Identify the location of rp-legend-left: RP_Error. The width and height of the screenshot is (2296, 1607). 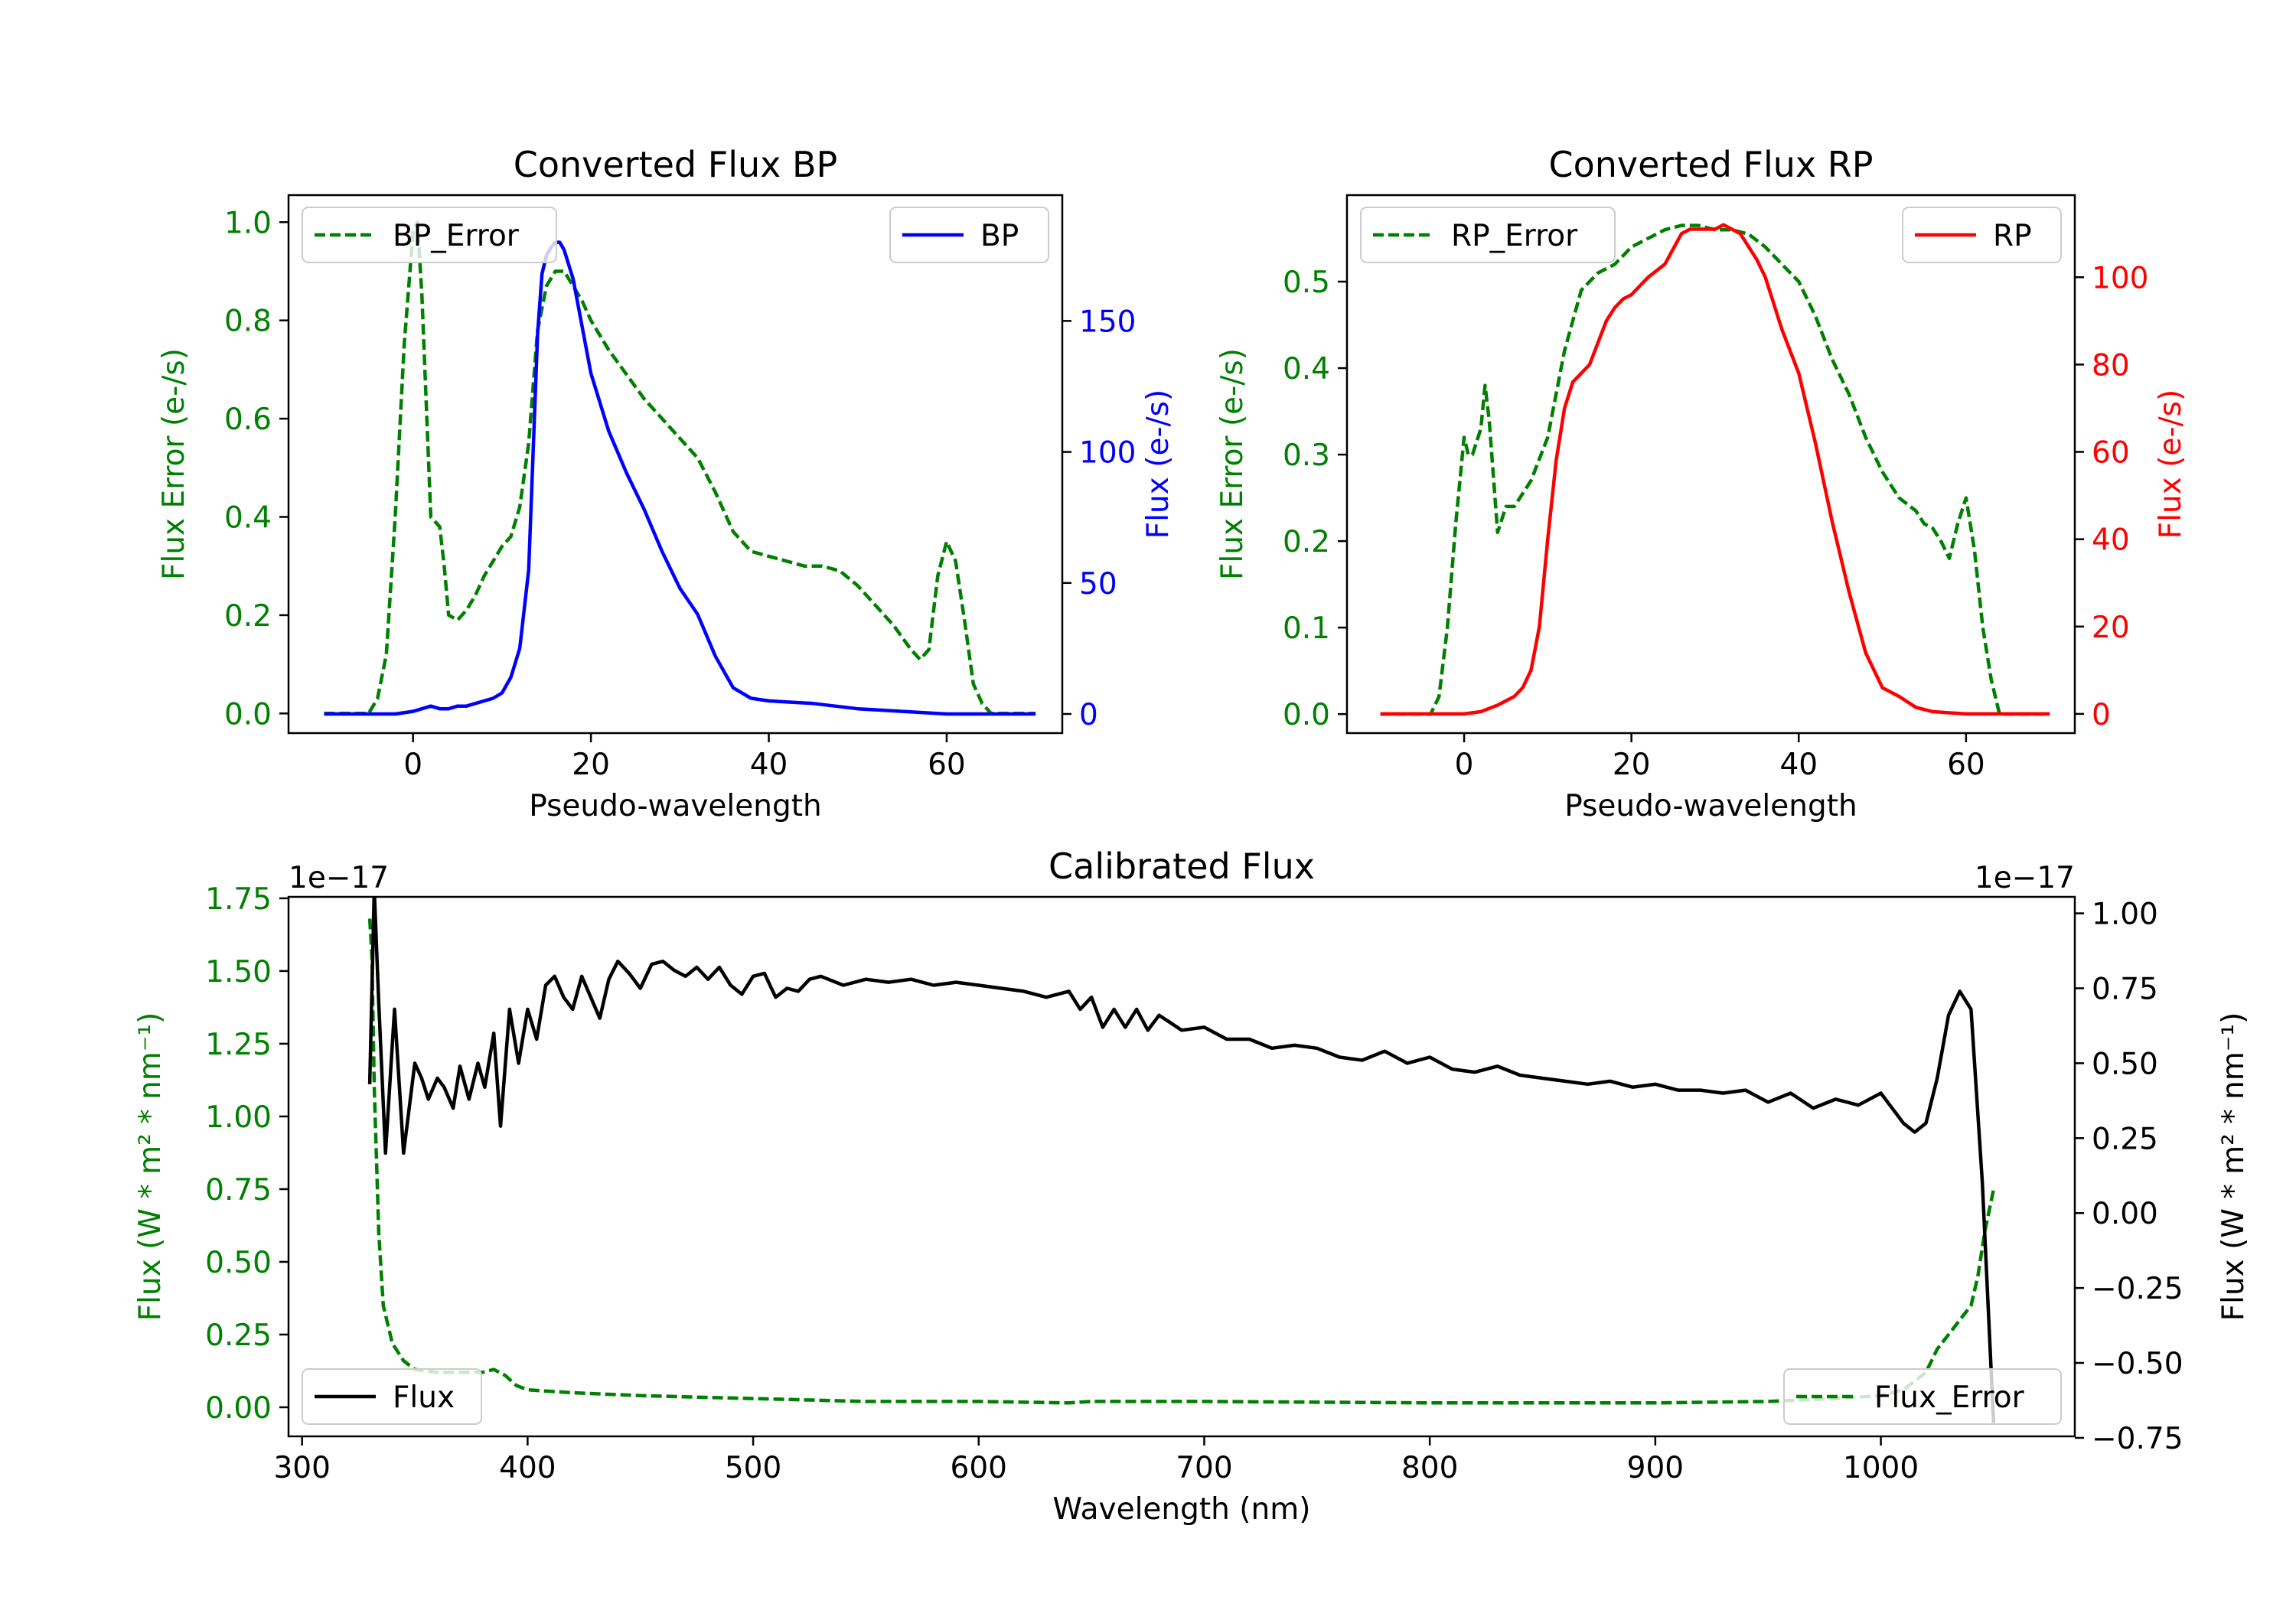
(1488, 235).